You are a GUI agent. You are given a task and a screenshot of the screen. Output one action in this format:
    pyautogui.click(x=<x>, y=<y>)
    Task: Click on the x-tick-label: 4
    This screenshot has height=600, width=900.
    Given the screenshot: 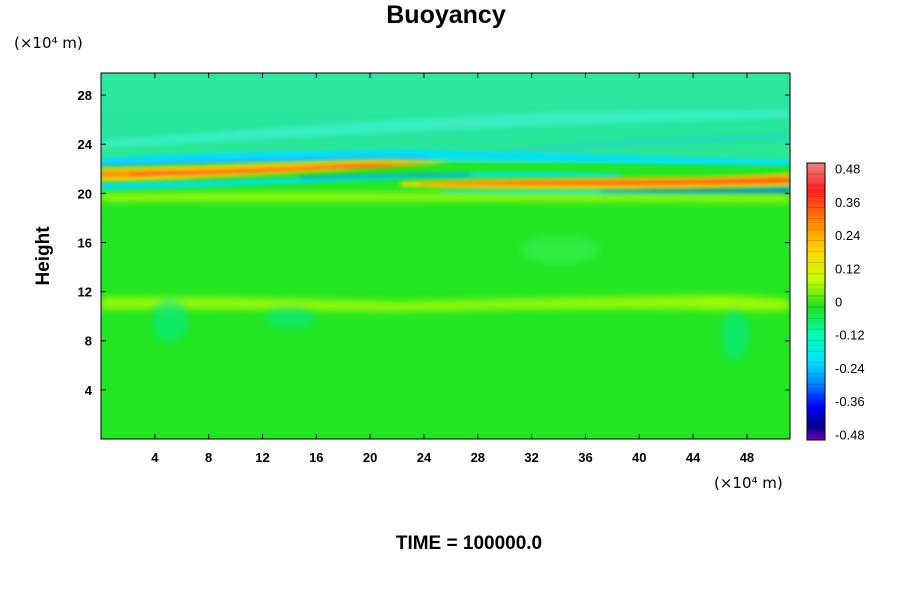 What is the action you would take?
    pyautogui.click(x=155, y=457)
    